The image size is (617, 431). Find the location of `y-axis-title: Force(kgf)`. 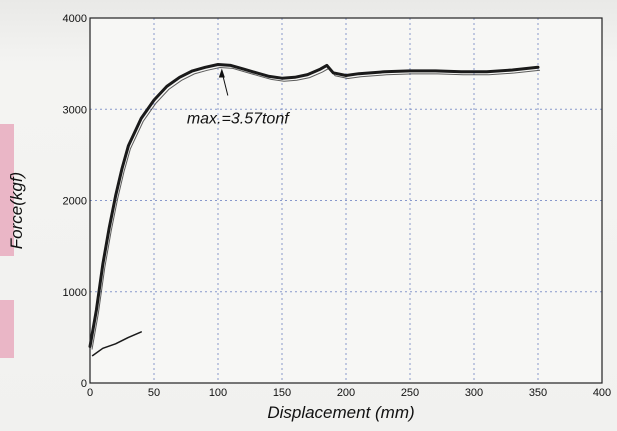

y-axis-title: Force(kgf) is located at coordinates (16, 210).